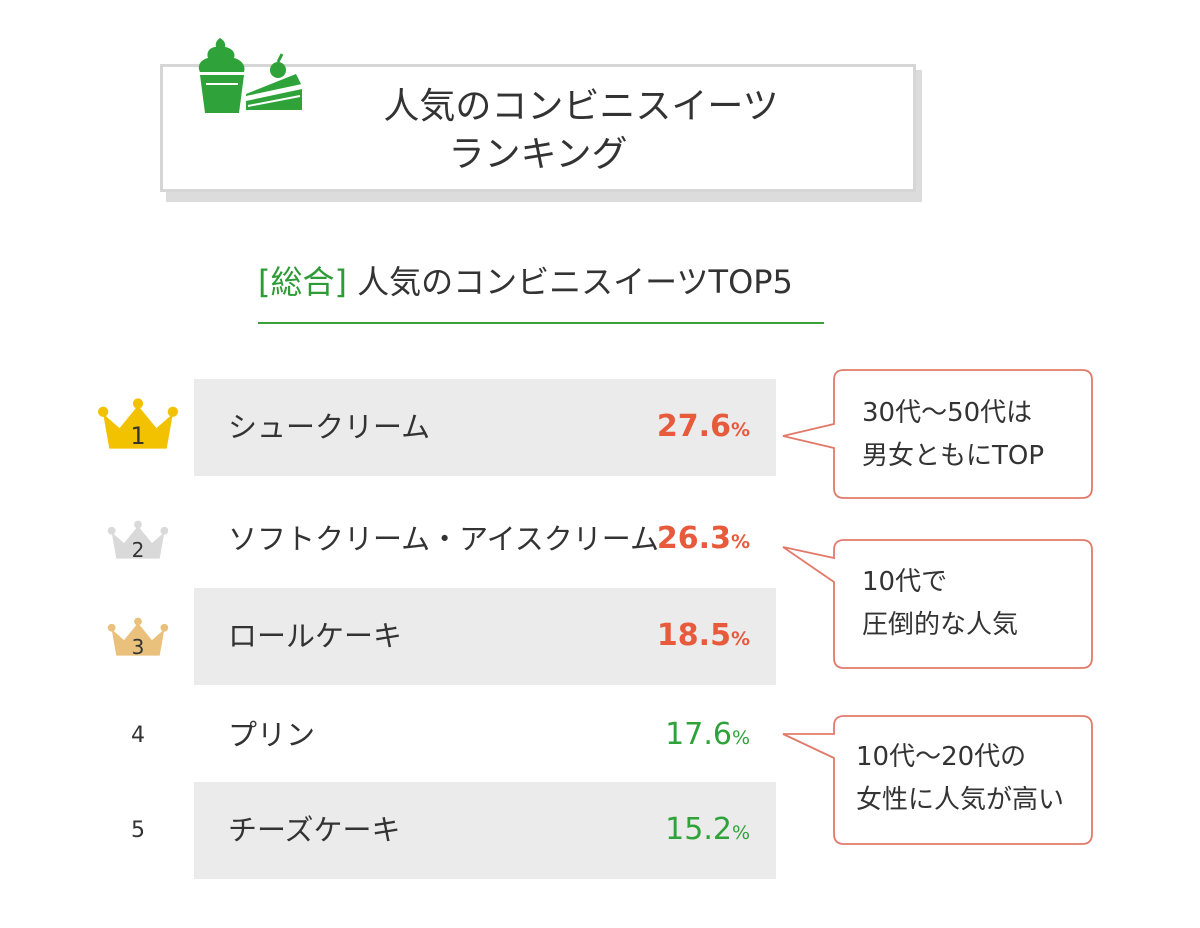 Image resolution: width=1200 pixels, height=928 pixels. Describe the element at coordinates (960, 779) in the screenshot. I see `callout-text: 10代～20代の女性に人気が高い` at that location.